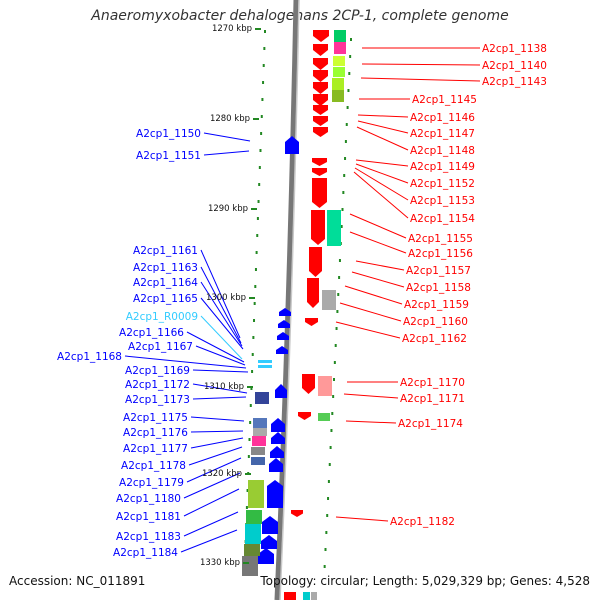 The height and width of the screenshot is (600, 600). Describe the element at coordinates (442, 201) in the screenshot. I see `gene-label-right: A2cp1_1153` at that location.